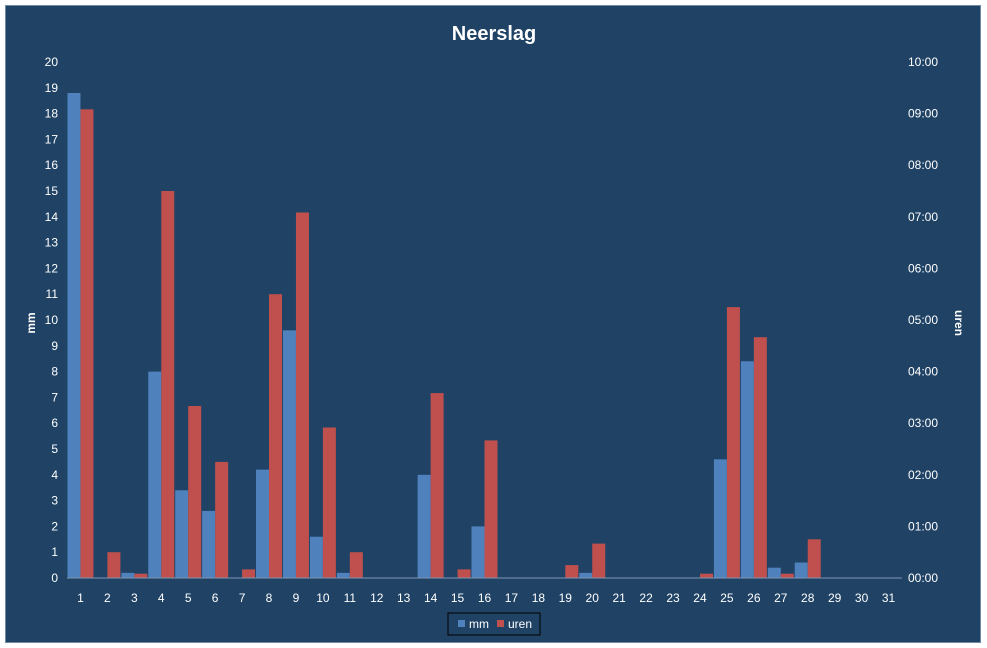 This screenshot has width=987, height=648. What do you see at coordinates (52, 217) in the screenshot?
I see `y-tick-label: 14` at bounding box center [52, 217].